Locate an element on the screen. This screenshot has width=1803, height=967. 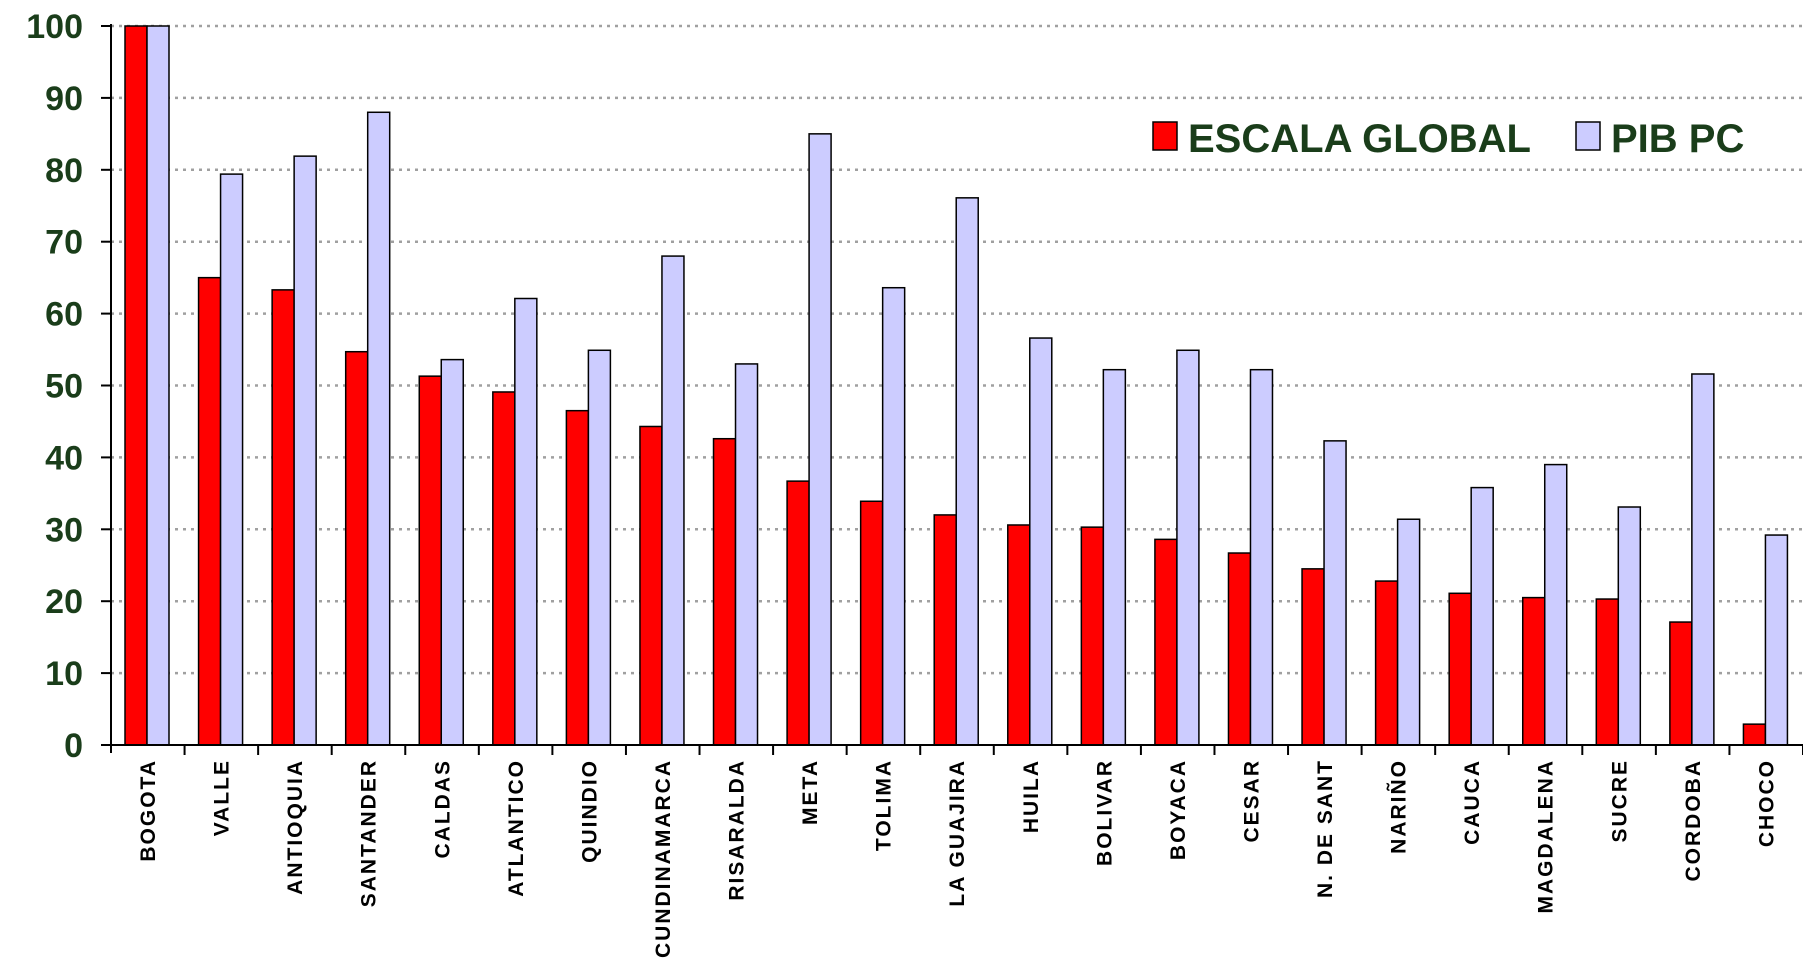
x-tick-label: BOLIVAR is located at coordinates (1104, 812).